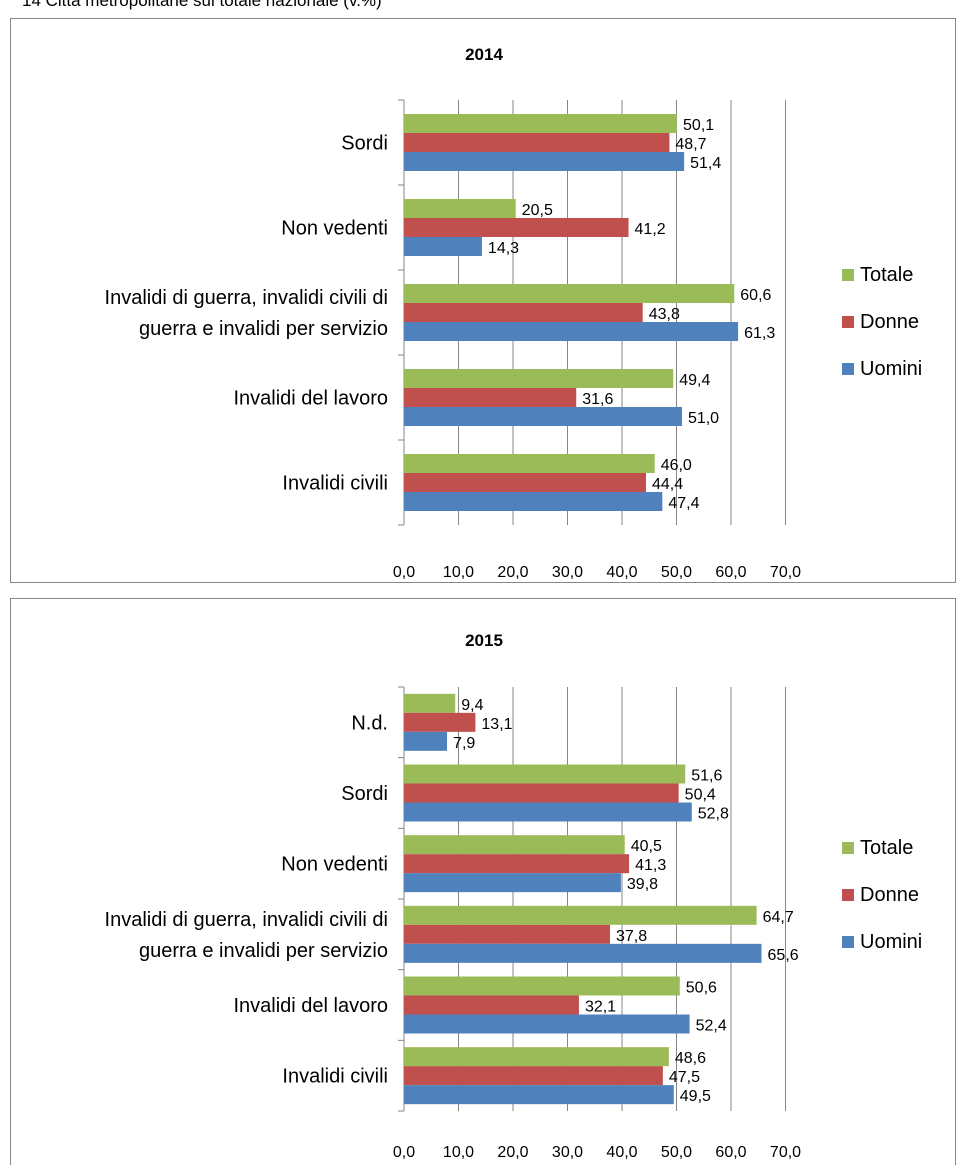 This screenshot has height=1166, width=956. Describe the element at coordinates (650, 229) in the screenshot. I see `chart-2014-data-label: 41,2` at that location.